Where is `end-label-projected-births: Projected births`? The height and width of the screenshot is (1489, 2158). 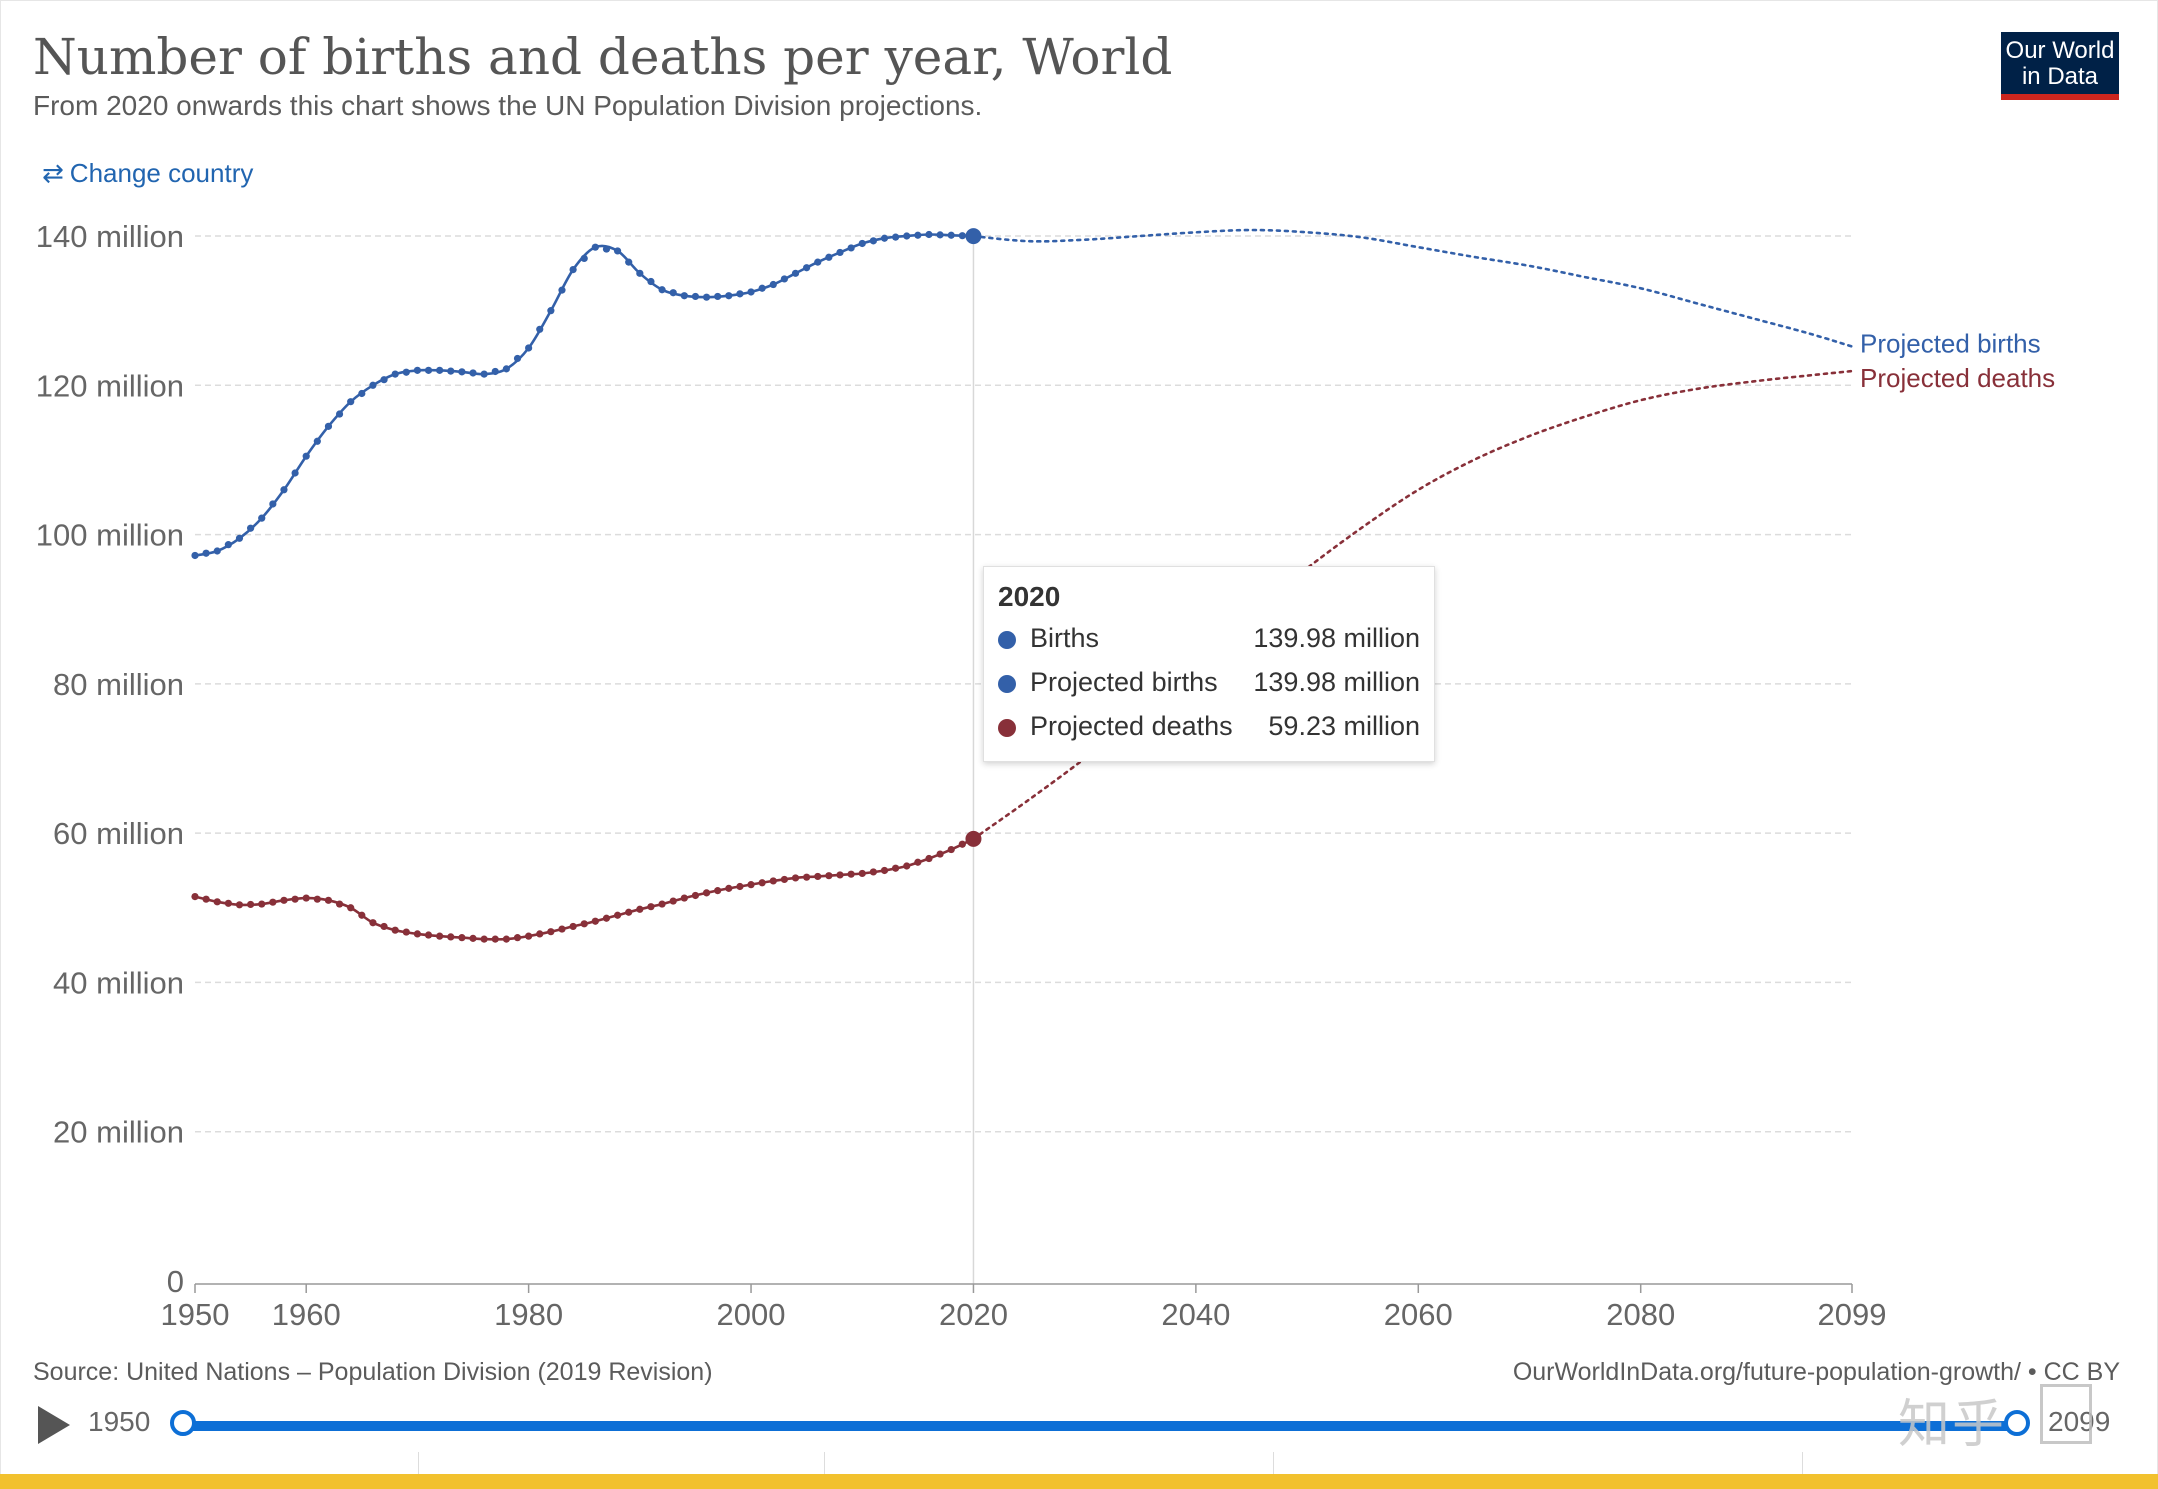
end-label-projected-births: Projected births is located at coordinates (1950, 343).